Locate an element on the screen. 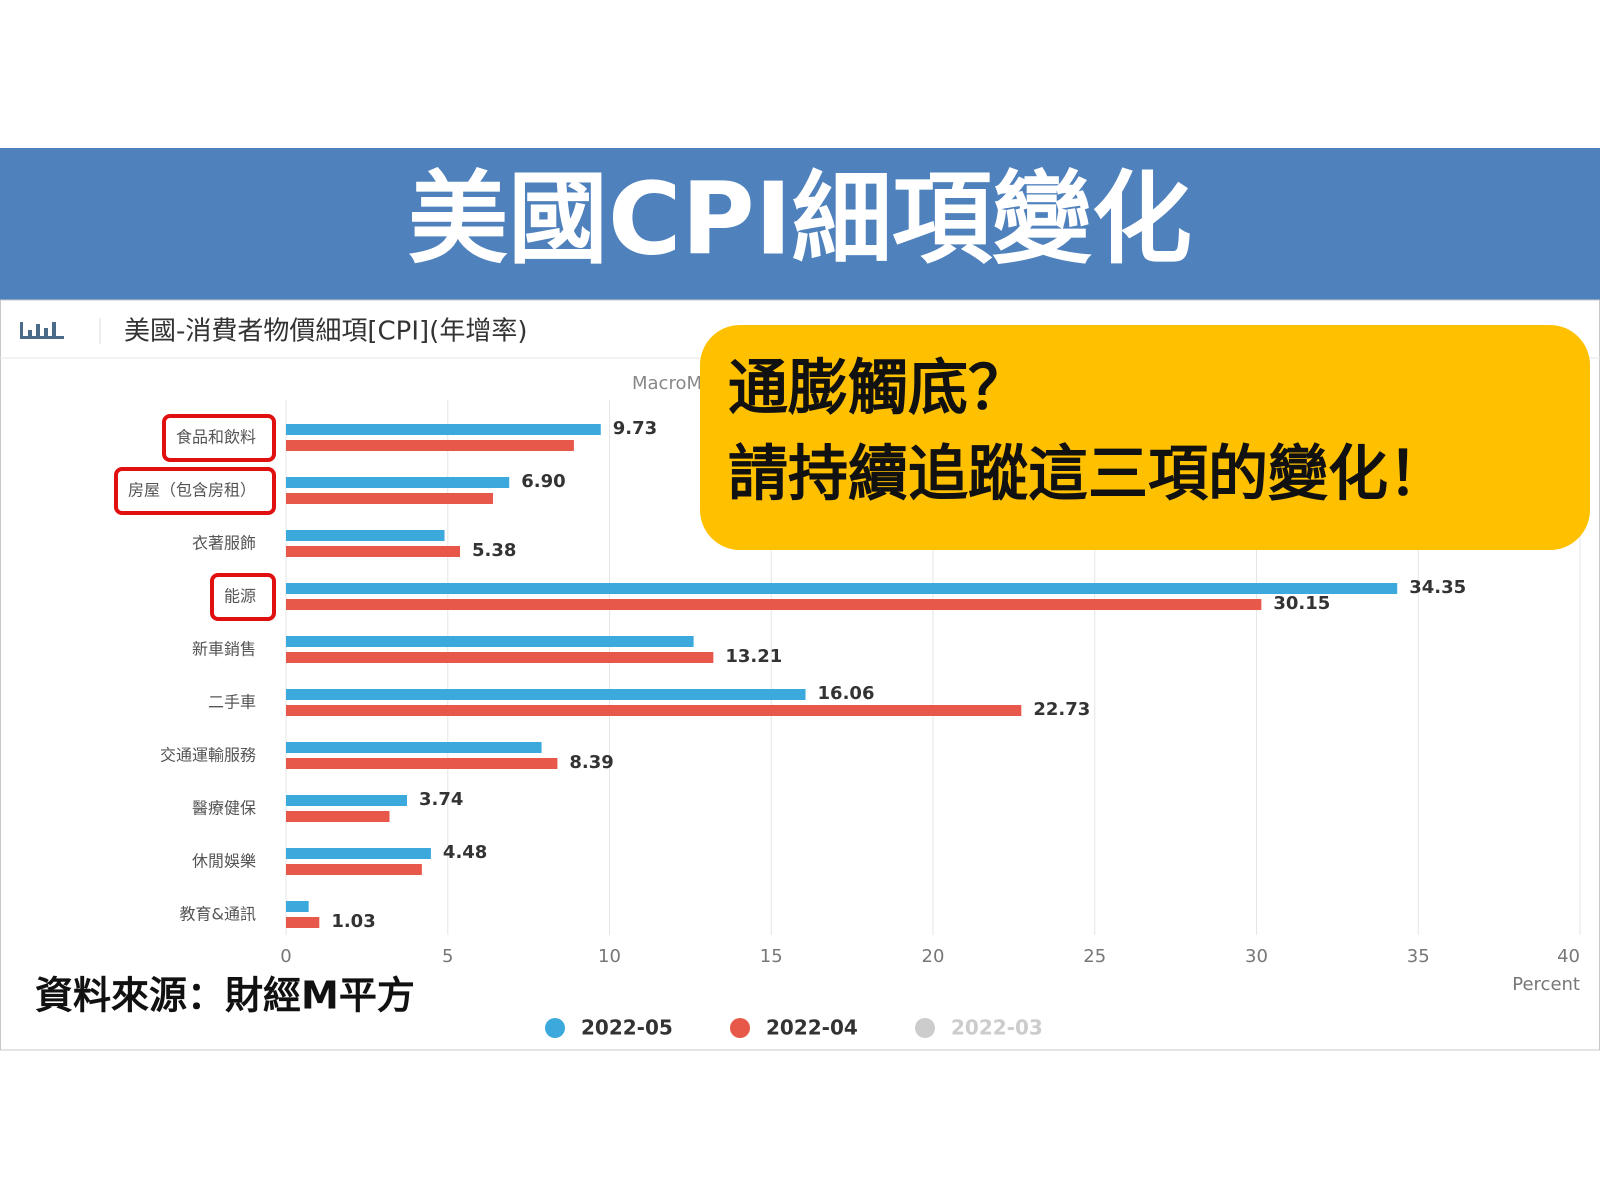  chart-icon is located at coordinates (42, 330).